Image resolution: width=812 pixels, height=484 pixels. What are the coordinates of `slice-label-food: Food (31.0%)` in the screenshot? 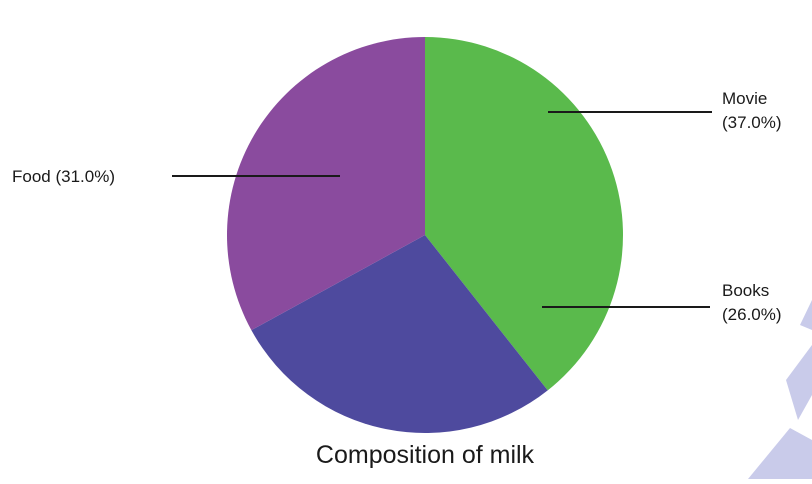 It's located at (63, 176).